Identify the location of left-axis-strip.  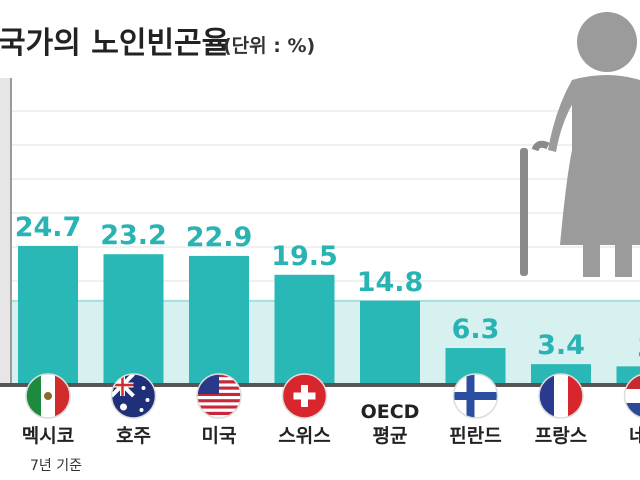
(5, 232).